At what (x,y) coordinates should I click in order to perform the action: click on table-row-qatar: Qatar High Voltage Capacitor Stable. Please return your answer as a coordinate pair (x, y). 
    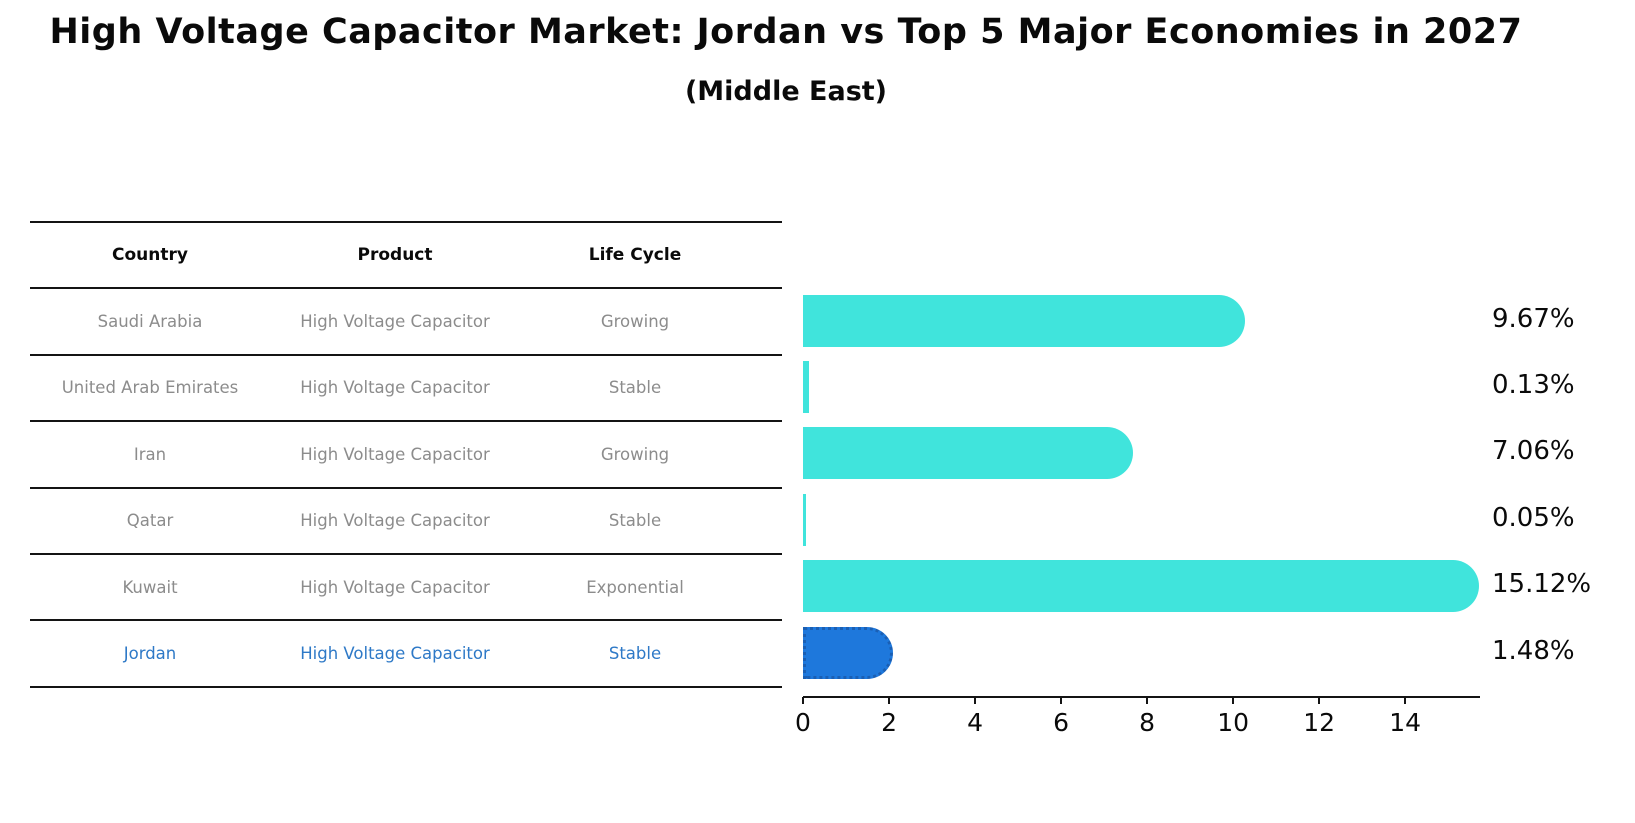
    Looking at the image, I should click on (406, 522).